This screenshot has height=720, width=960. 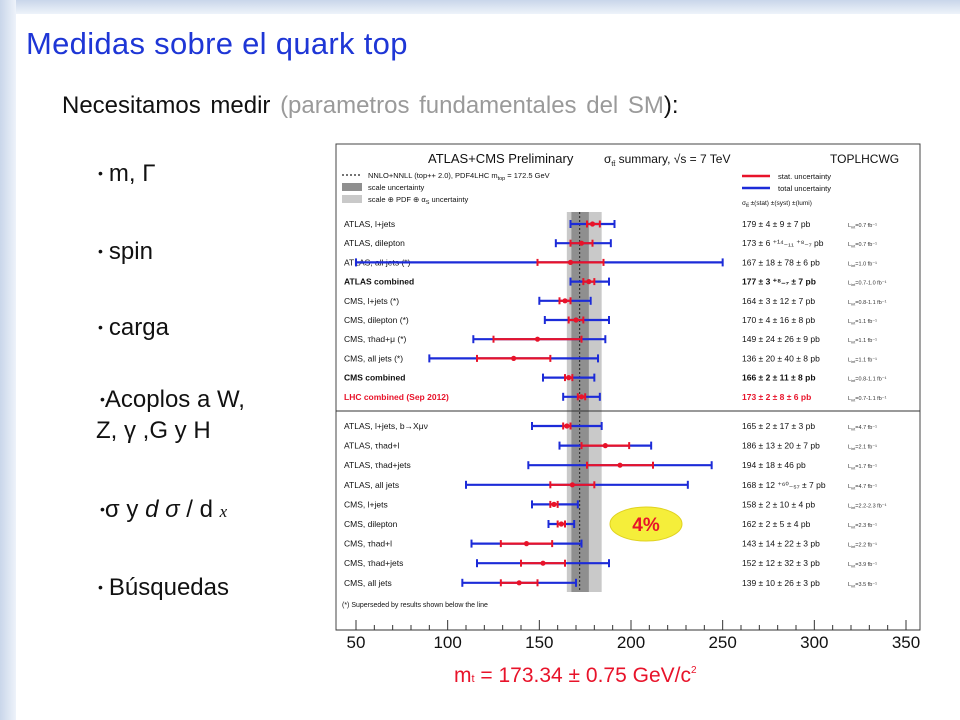 What do you see at coordinates (582, 675) in the screenshot?
I see `result-value: = 173.34 ± 0.75 GeV/c` at bounding box center [582, 675].